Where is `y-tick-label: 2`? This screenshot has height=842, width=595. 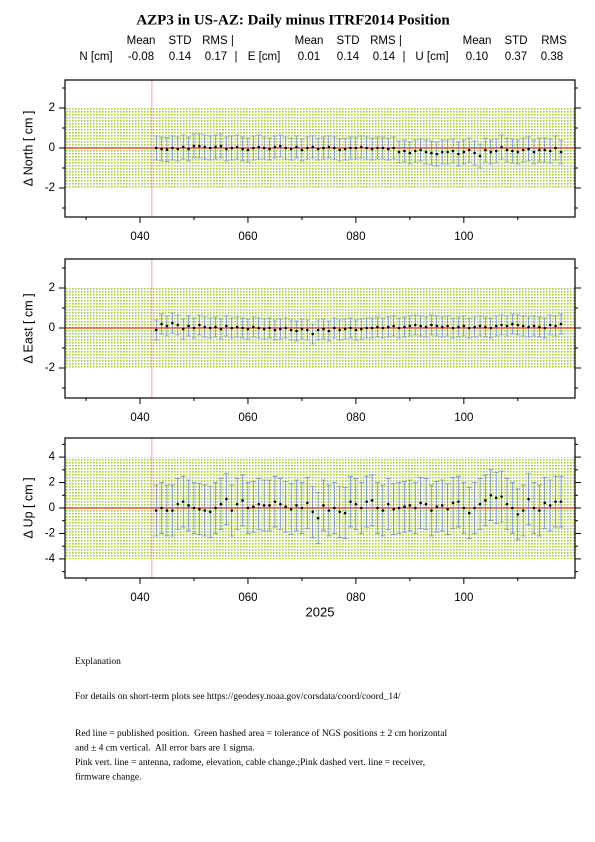
y-tick-label: 2 is located at coordinates (52, 288).